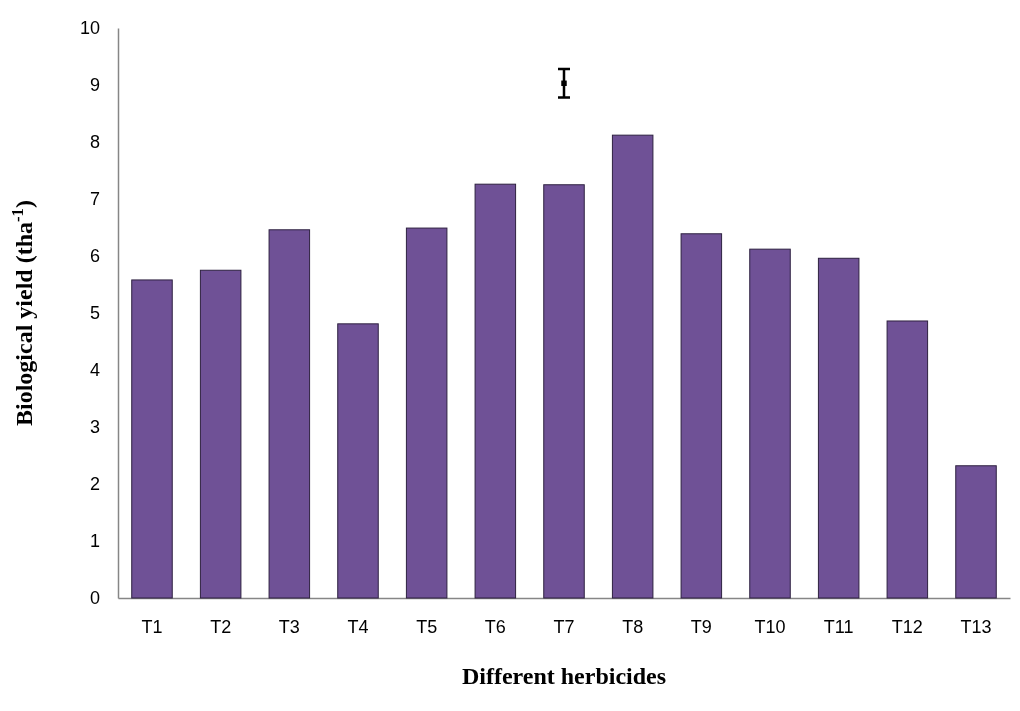  What do you see at coordinates (770, 626) in the screenshot?
I see `x-tick-label: T10` at bounding box center [770, 626].